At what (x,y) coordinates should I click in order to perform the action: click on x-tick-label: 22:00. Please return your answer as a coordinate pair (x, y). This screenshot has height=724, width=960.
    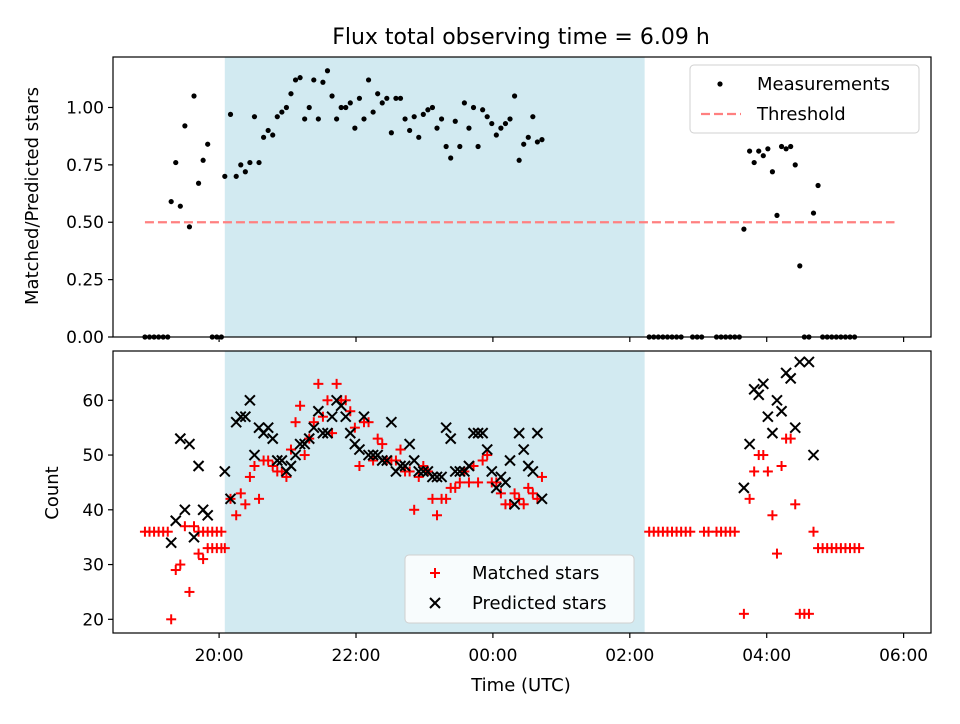
    Looking at the image, I should click on (356, 656).